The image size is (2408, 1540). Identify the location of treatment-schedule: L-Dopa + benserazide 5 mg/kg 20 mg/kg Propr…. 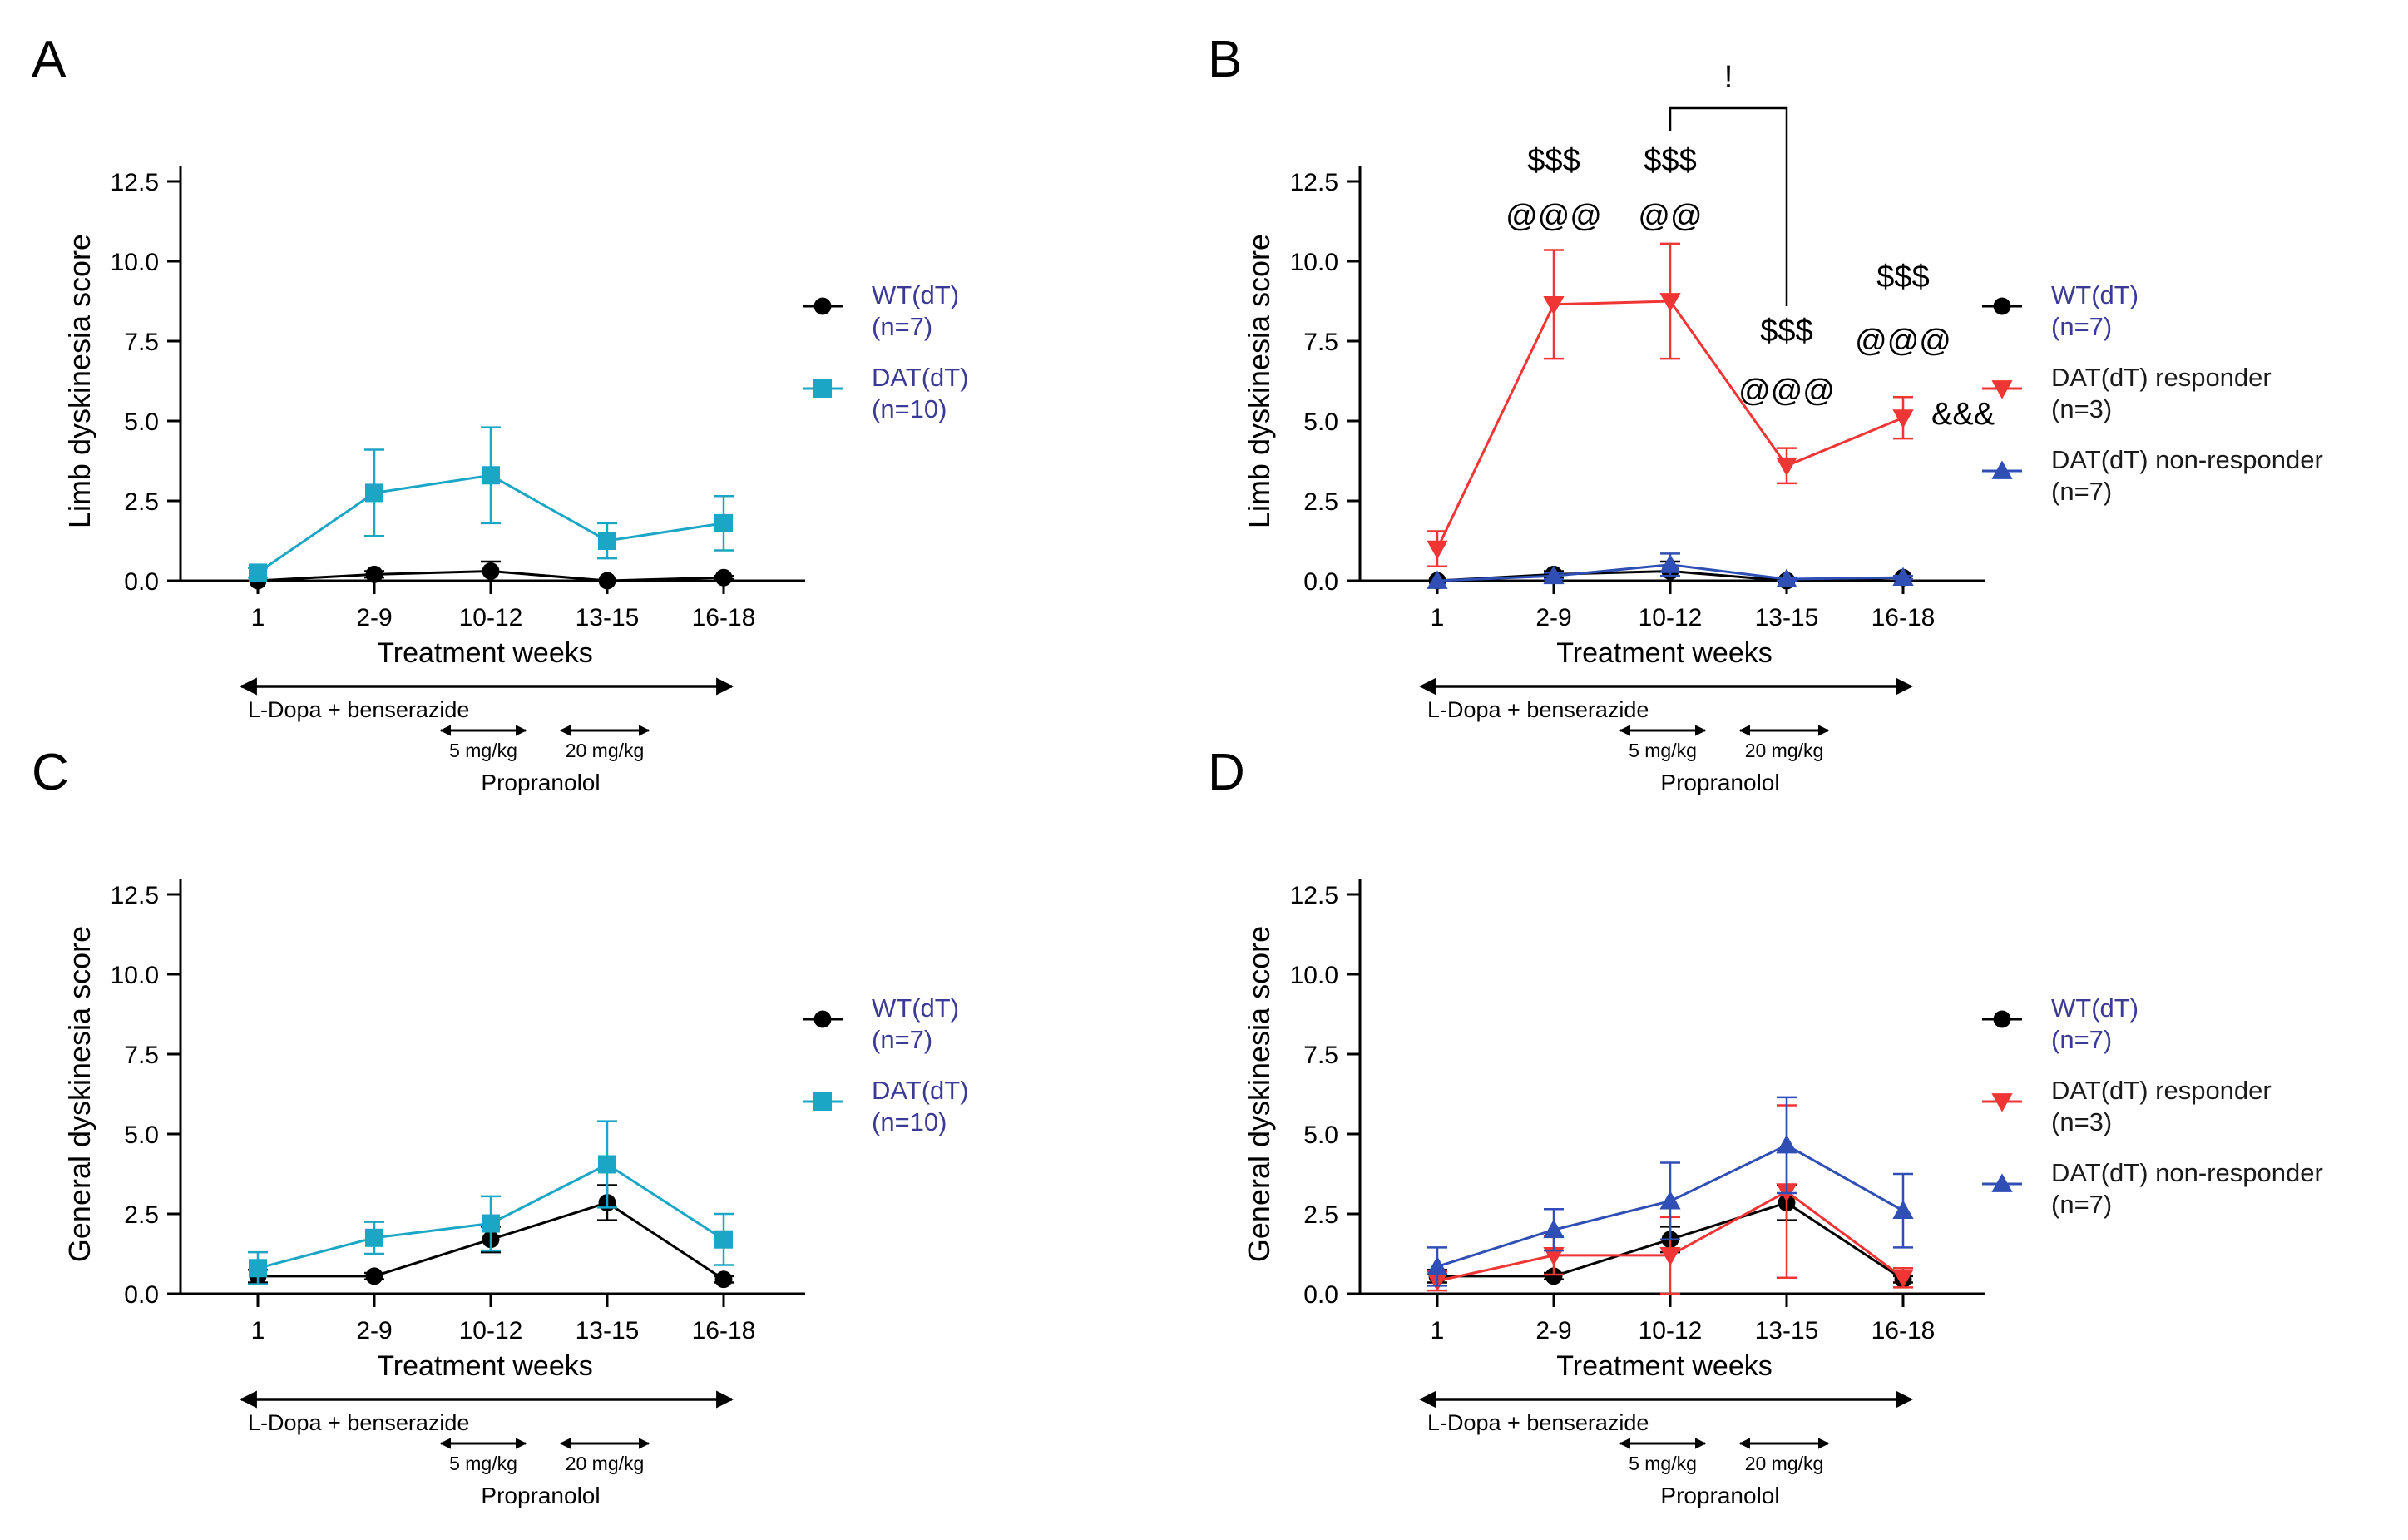
(1666, 1449).